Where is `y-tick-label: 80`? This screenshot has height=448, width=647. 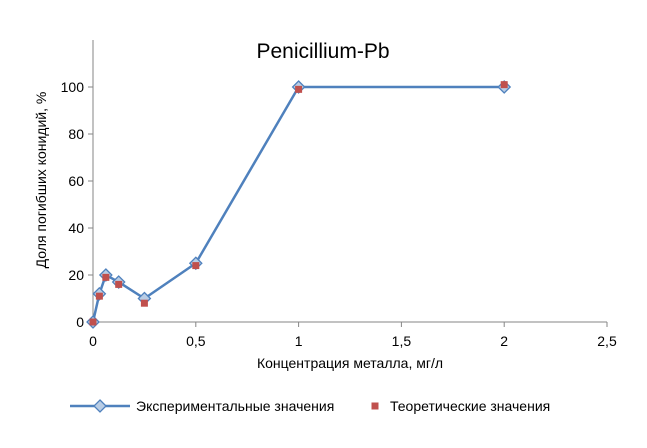 y-tick-label: 80 is located at coordinates (76, 134).